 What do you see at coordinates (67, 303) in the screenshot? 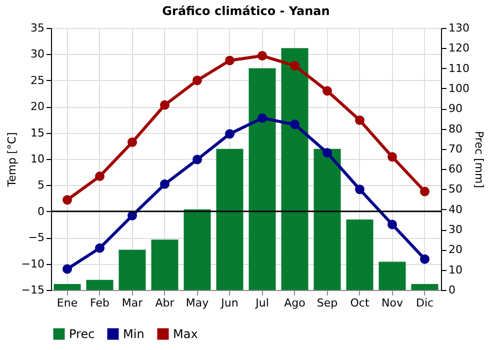
I see `x-tick-label: Ene` at bounding box center [67, 303].